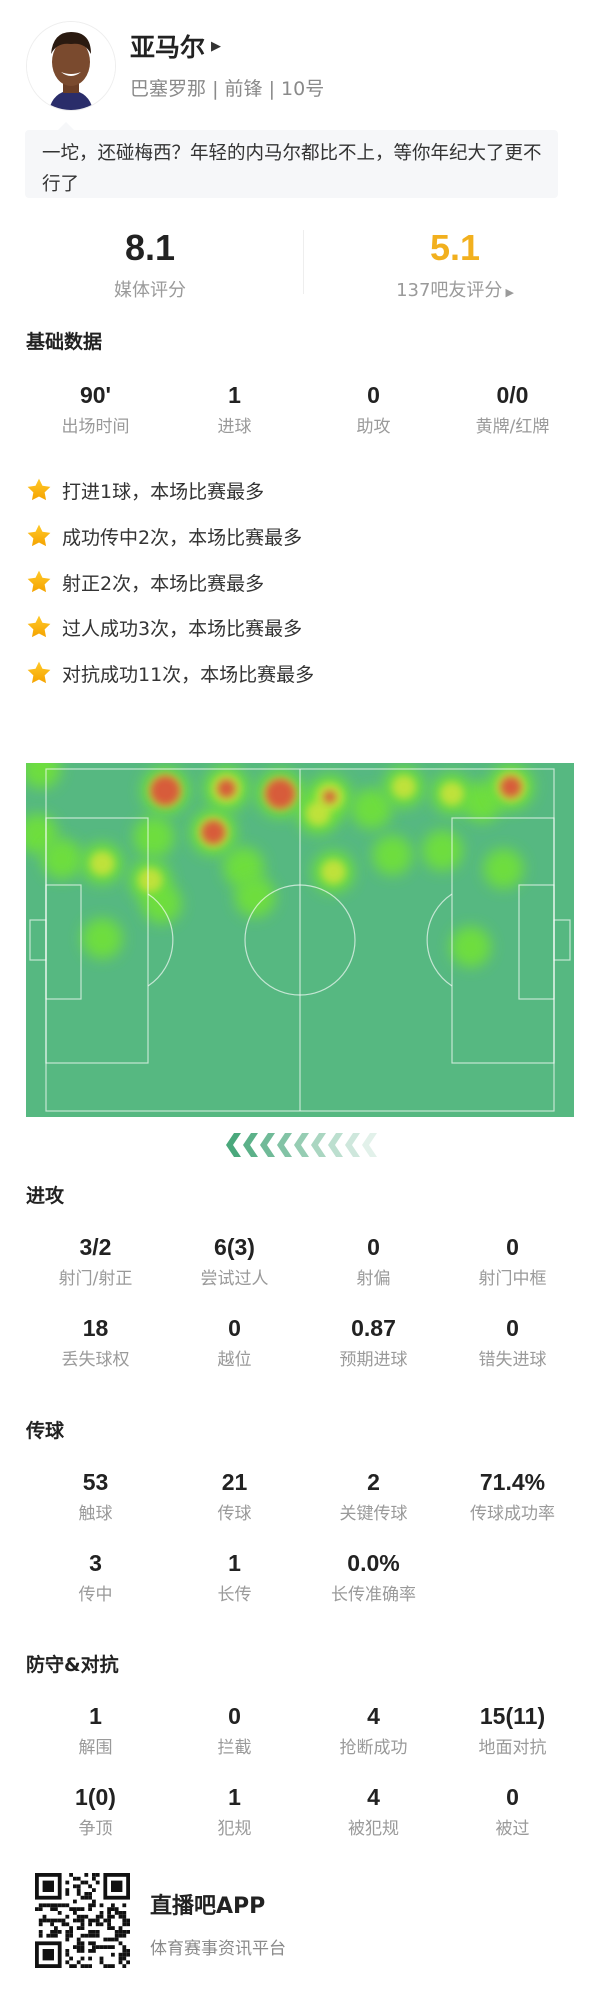 Image resolution: width=600 pixels, height=1992 pixels. What do you see at coordinates (72, 1665) in the screenshot?
I see `section-heading: 防守&对抗` at bounding box center [72, 1665].